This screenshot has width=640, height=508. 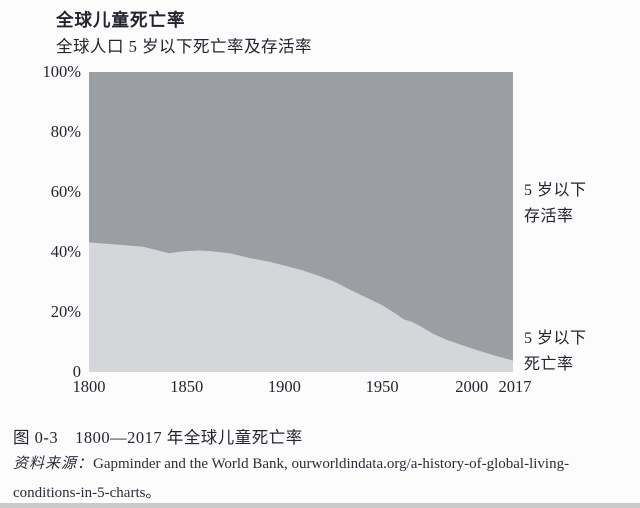 What do you see at coordinates (187, 386) in the screenshot?
I see `x-tick-label-1850: 1850` at bounding box center [187, 386].